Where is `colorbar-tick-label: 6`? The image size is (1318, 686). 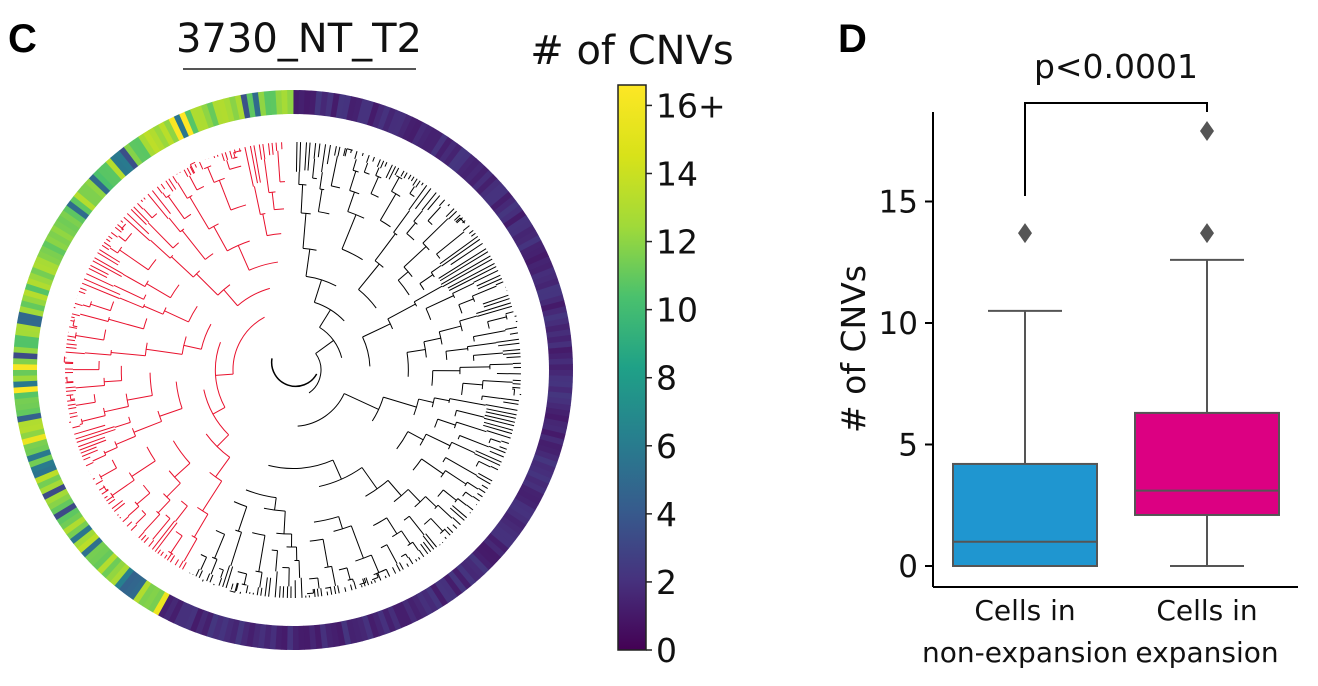 colorbar-tick-label: 6 is located at coordinates (666, 446).